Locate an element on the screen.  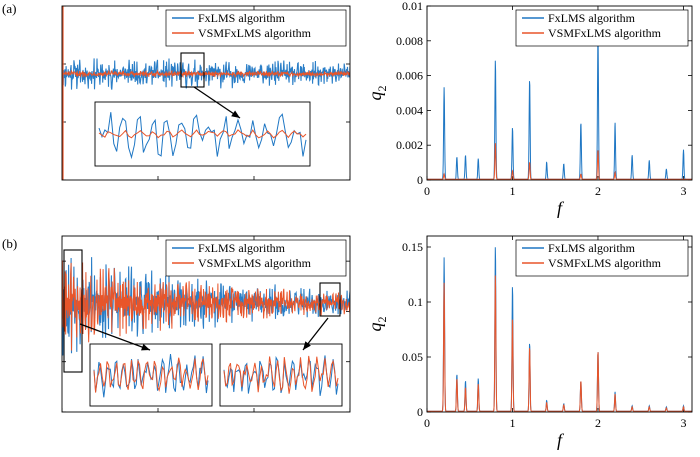
y-tick-label: -2 is located at coordinates (53, 311).